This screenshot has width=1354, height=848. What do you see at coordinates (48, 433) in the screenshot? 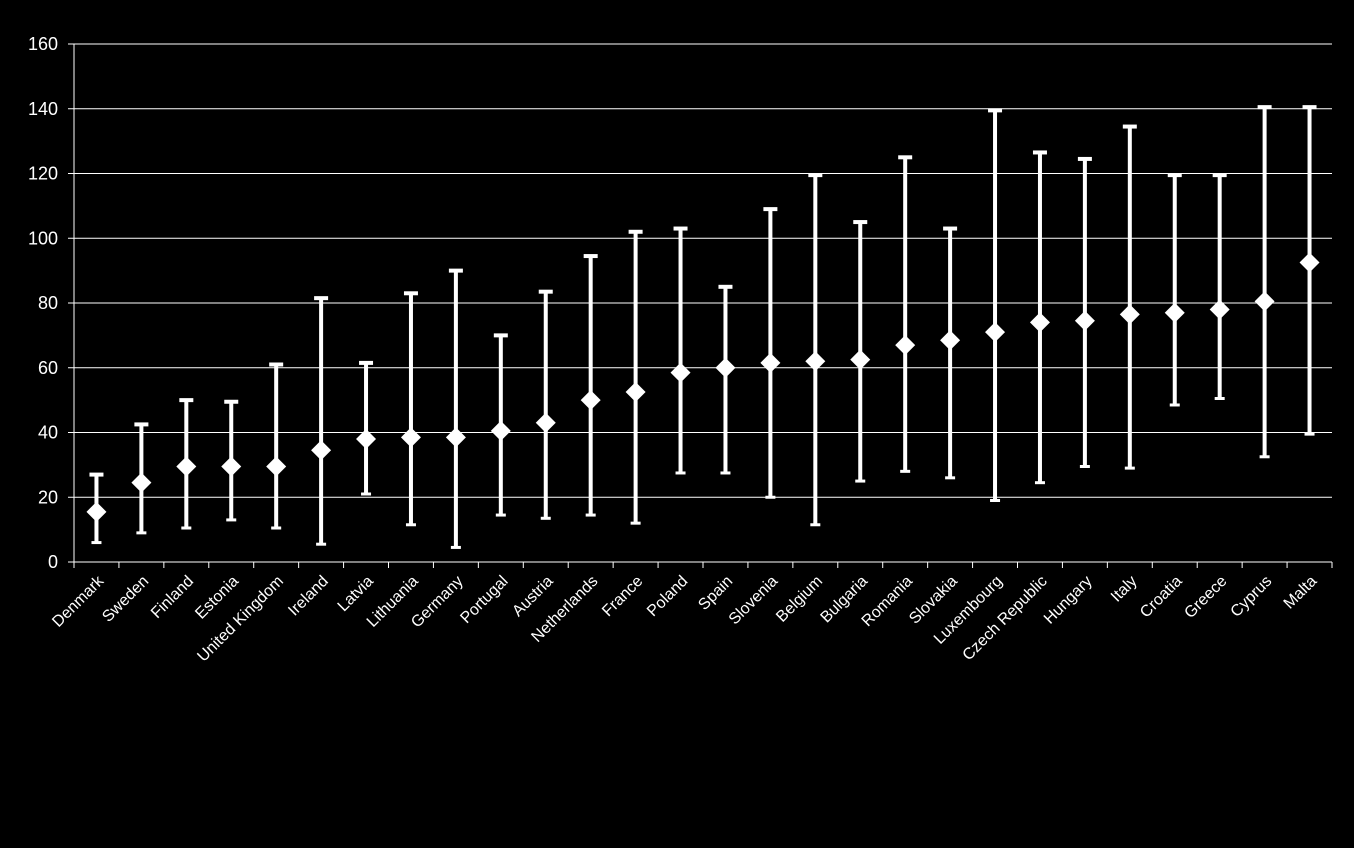
I see `y-tick-label: 40` at bounding box center [48, 433].